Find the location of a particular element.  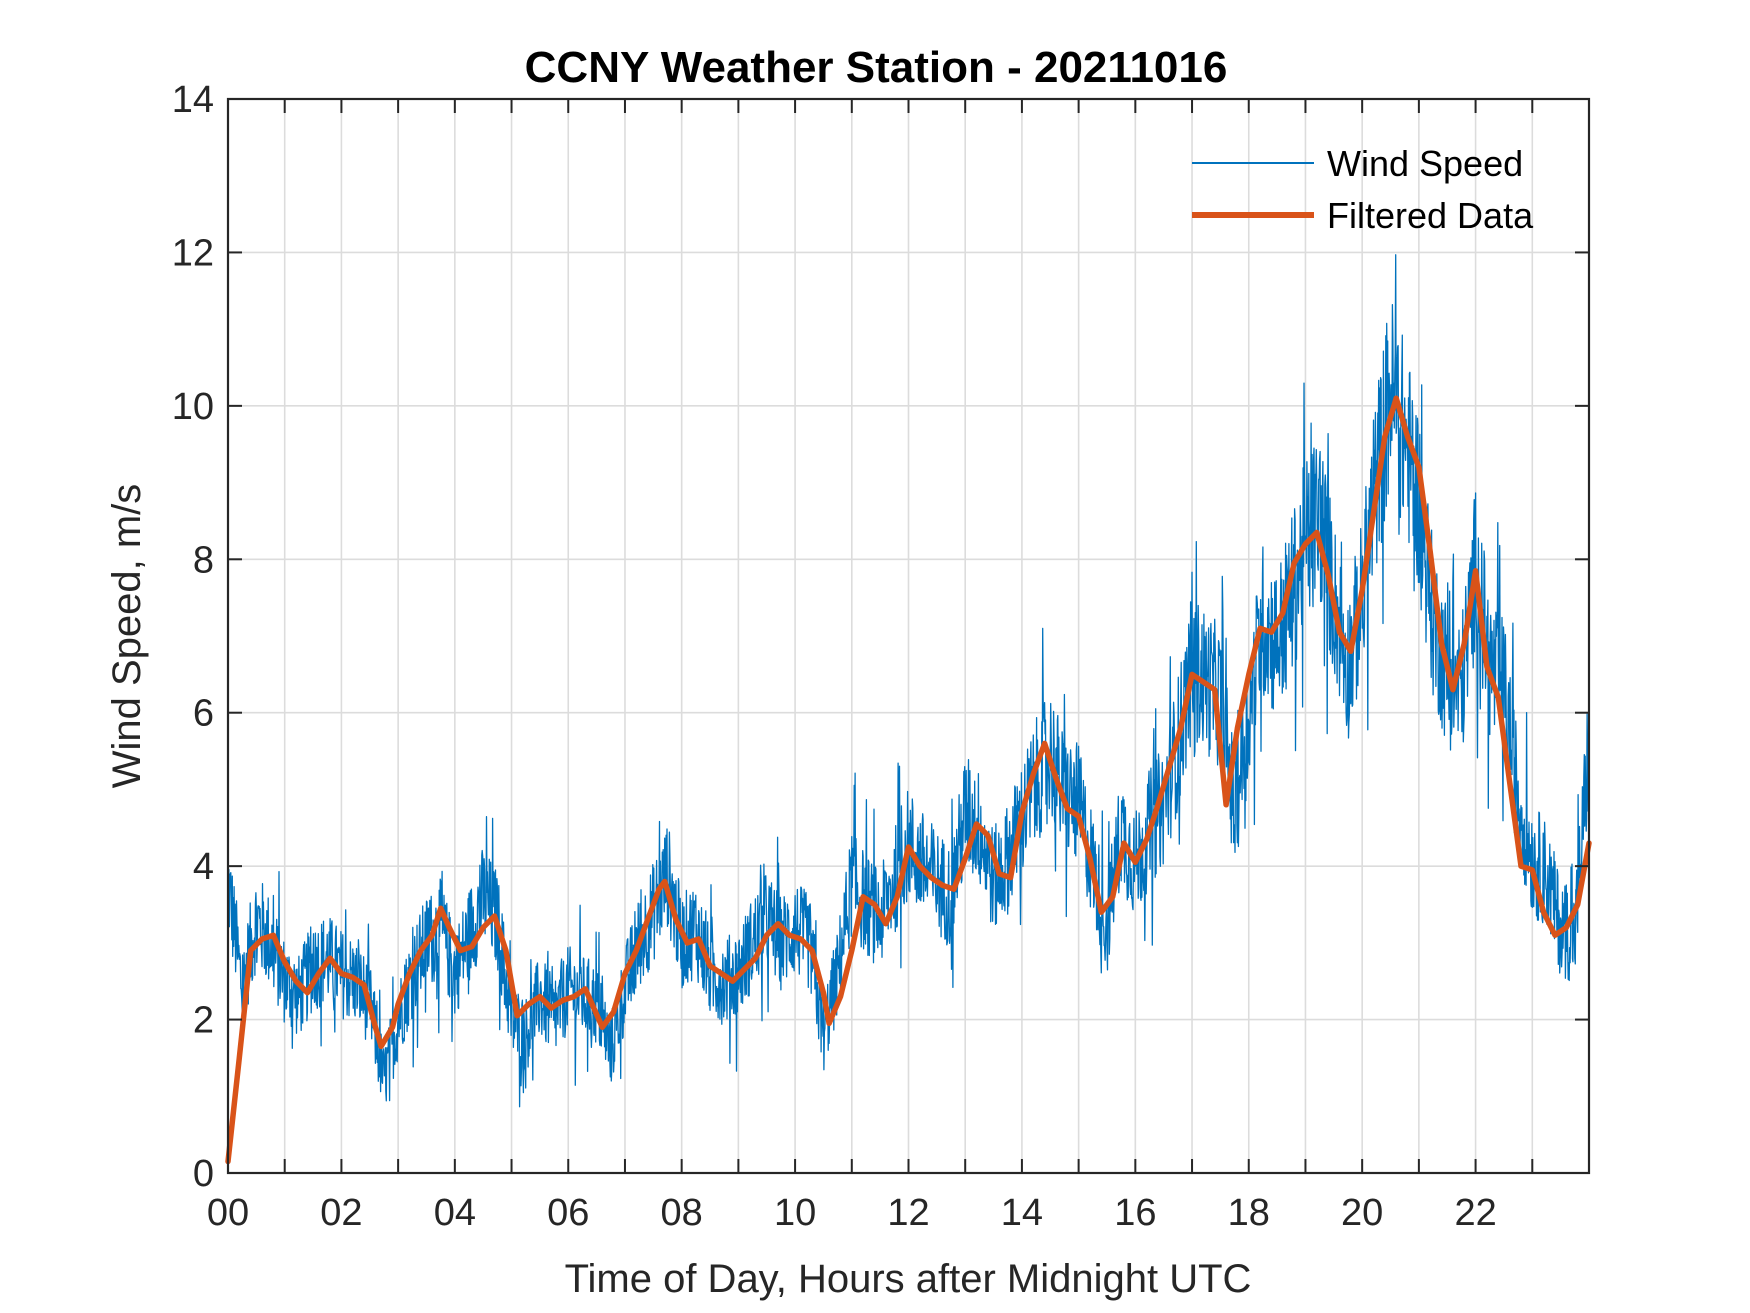

y-tick-label: 6 is located at coordinates (203, 714).